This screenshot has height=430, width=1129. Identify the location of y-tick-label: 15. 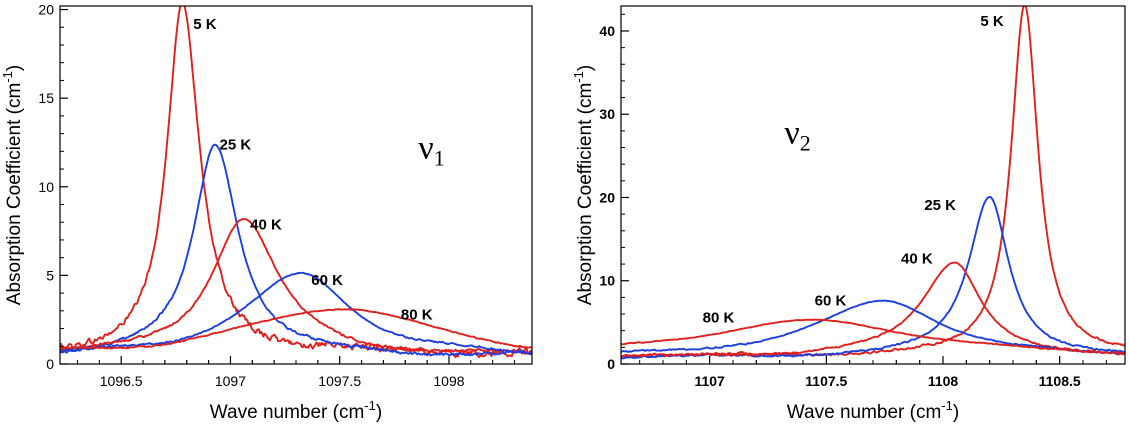
(46, 98).